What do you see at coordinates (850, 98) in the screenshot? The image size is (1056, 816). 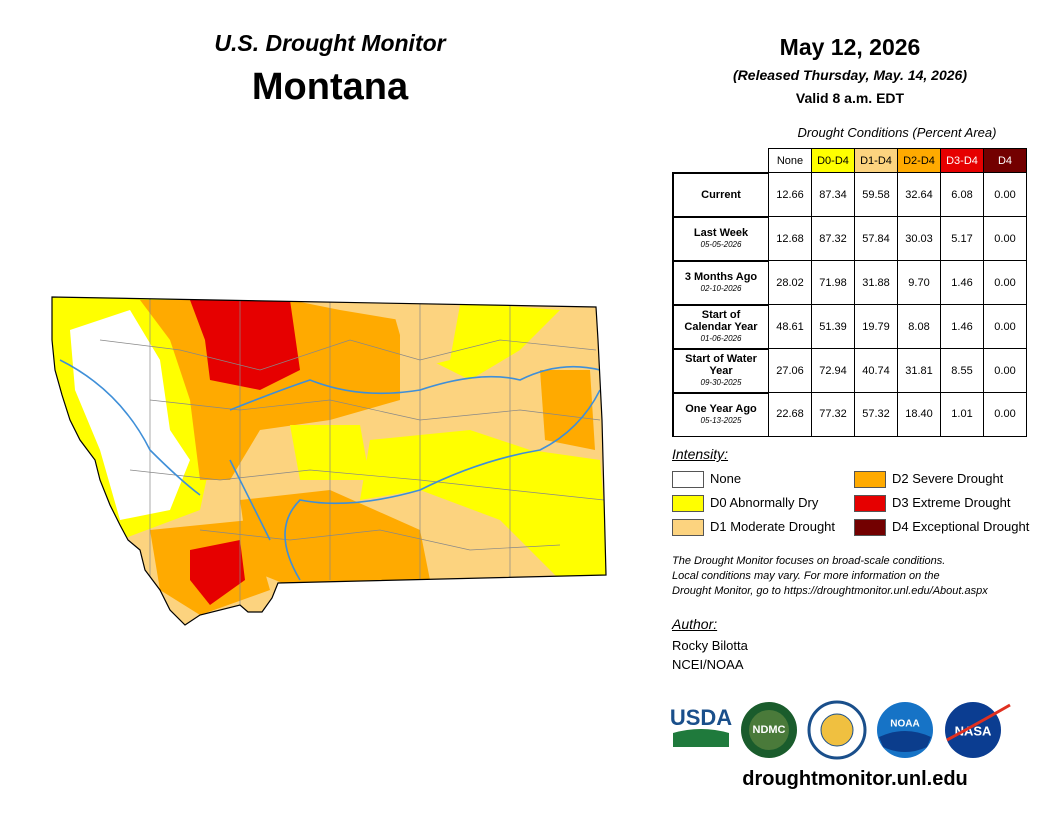 I see `valid: Valid 8 a.m. EDT` at bounding box center [850, 98].